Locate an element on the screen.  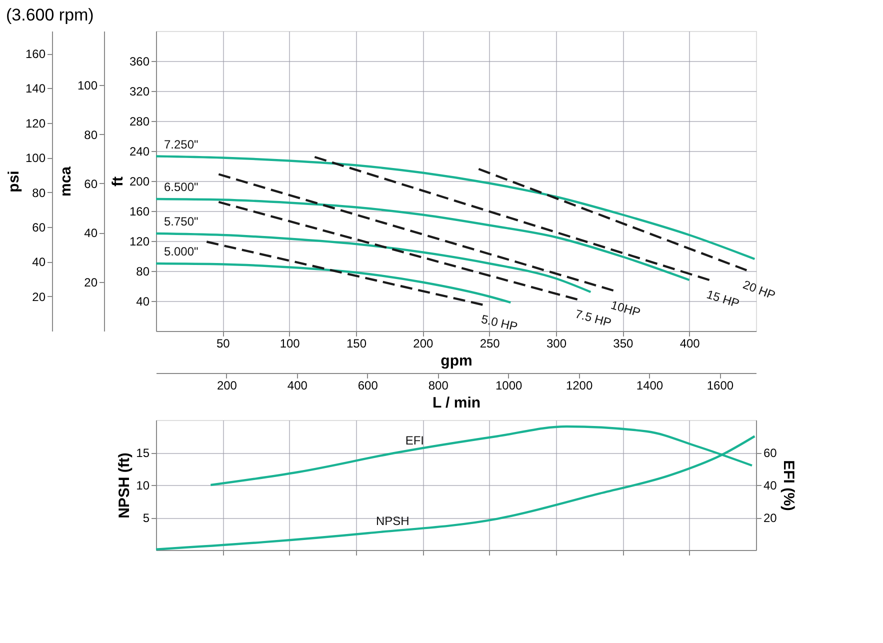
text: 20 HP is located at coordinates (759, 290).